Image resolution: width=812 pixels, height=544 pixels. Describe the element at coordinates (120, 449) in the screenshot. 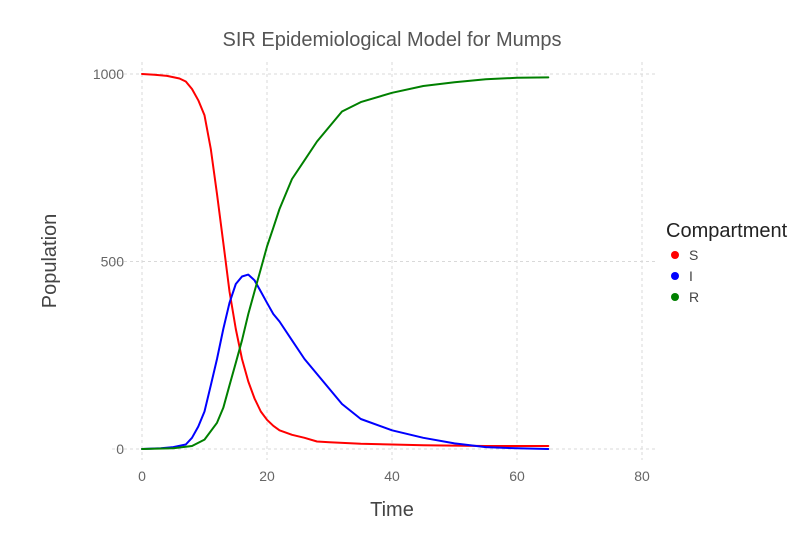

I see `y-tick-label: 0` at that location.